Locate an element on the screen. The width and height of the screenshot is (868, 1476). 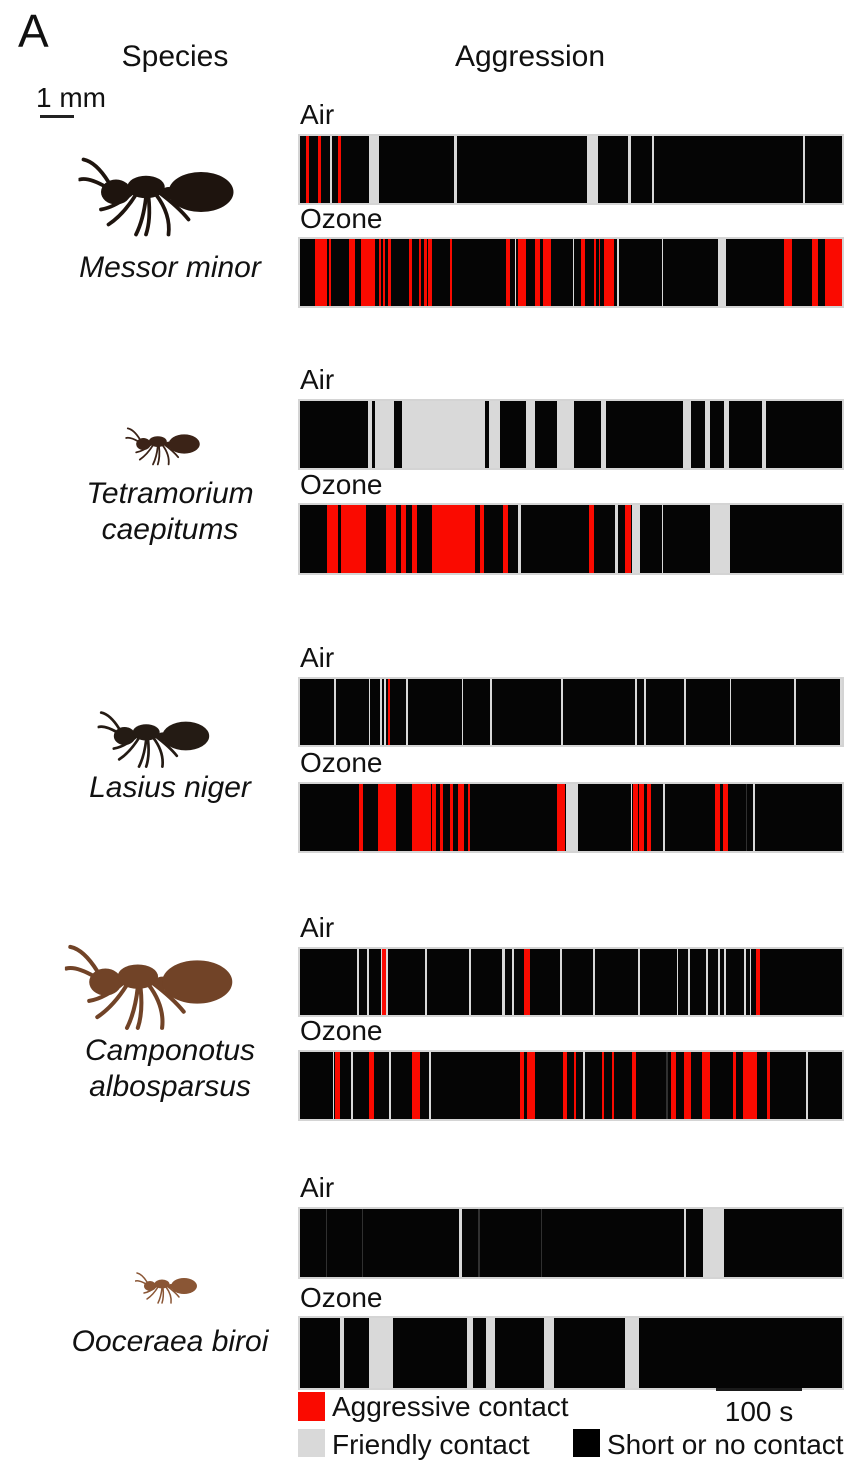
legend-label-aggressive: Aggressive contact is located at coordinates (450, 1406).